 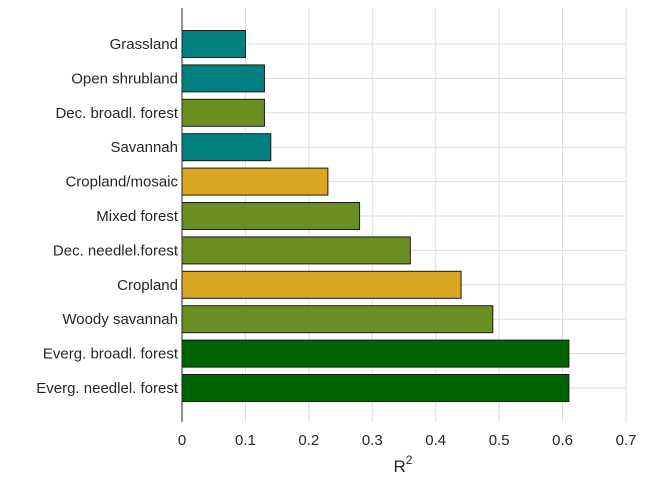 I want to click on x-tick-label: 0.6, so click(x=562, y=440).